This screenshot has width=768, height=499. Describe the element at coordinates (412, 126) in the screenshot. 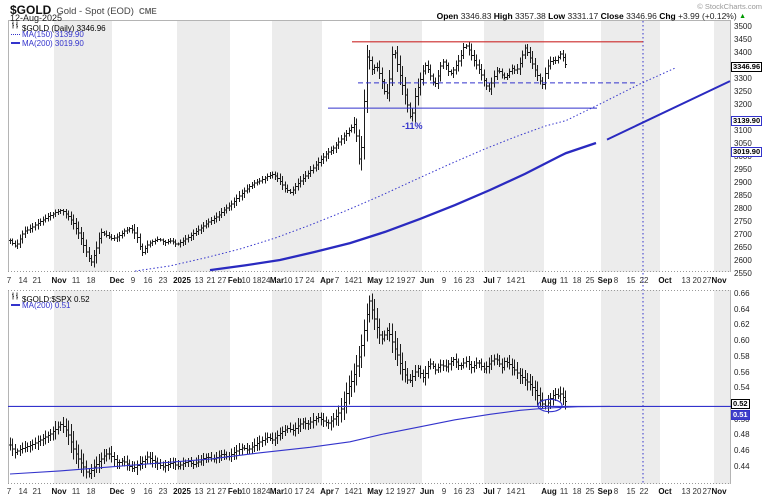

I see `decline-percent-label: -11%` at that location.